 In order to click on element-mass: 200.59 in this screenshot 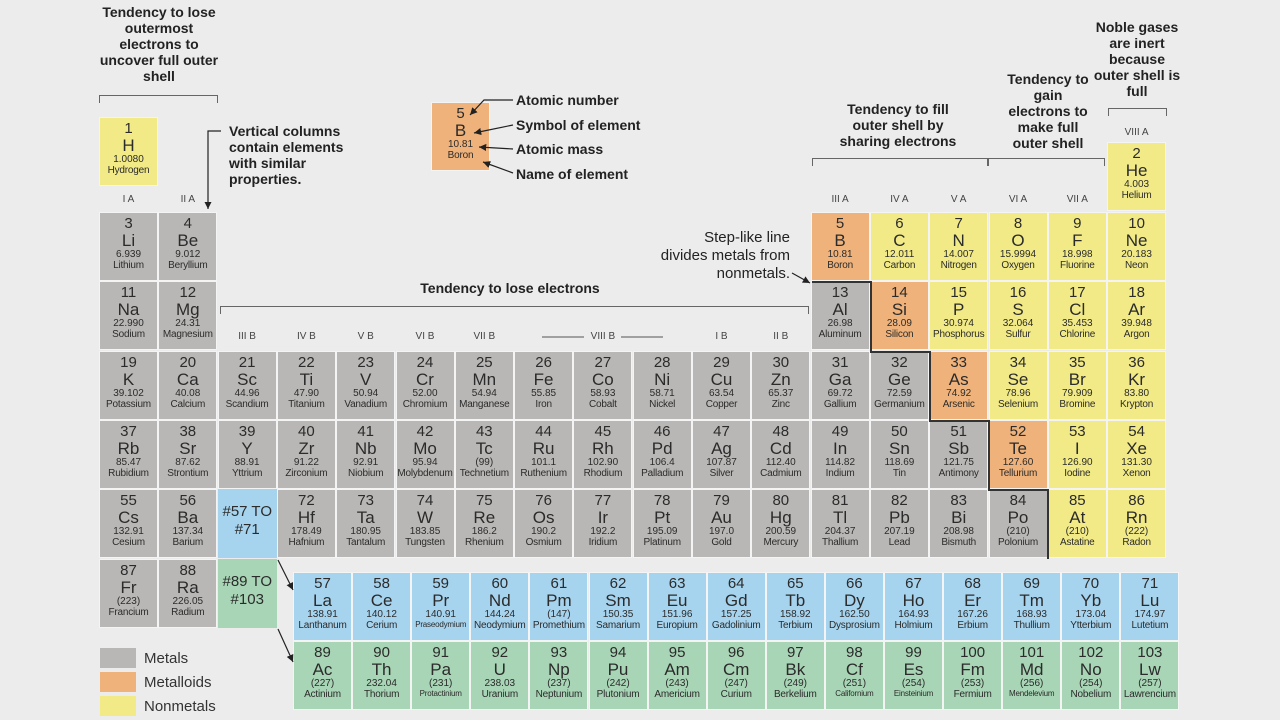, I will do `click(781, 532)`.